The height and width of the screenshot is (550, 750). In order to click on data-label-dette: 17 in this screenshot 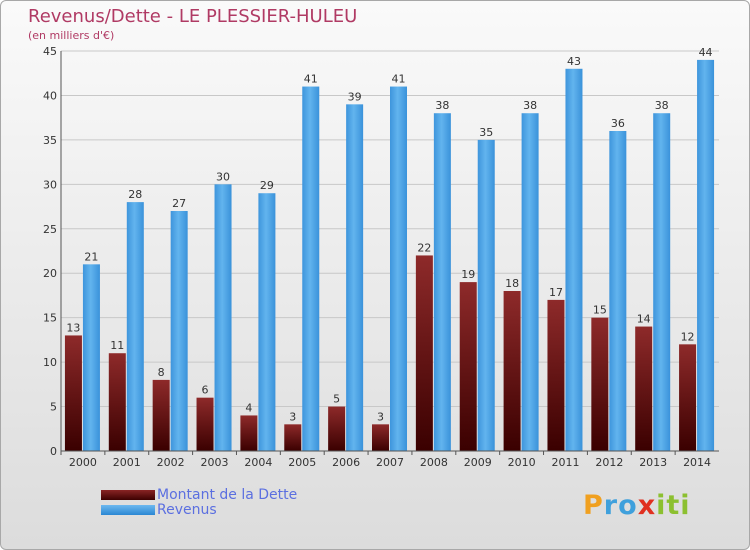, I will do `click(556, 292)`.